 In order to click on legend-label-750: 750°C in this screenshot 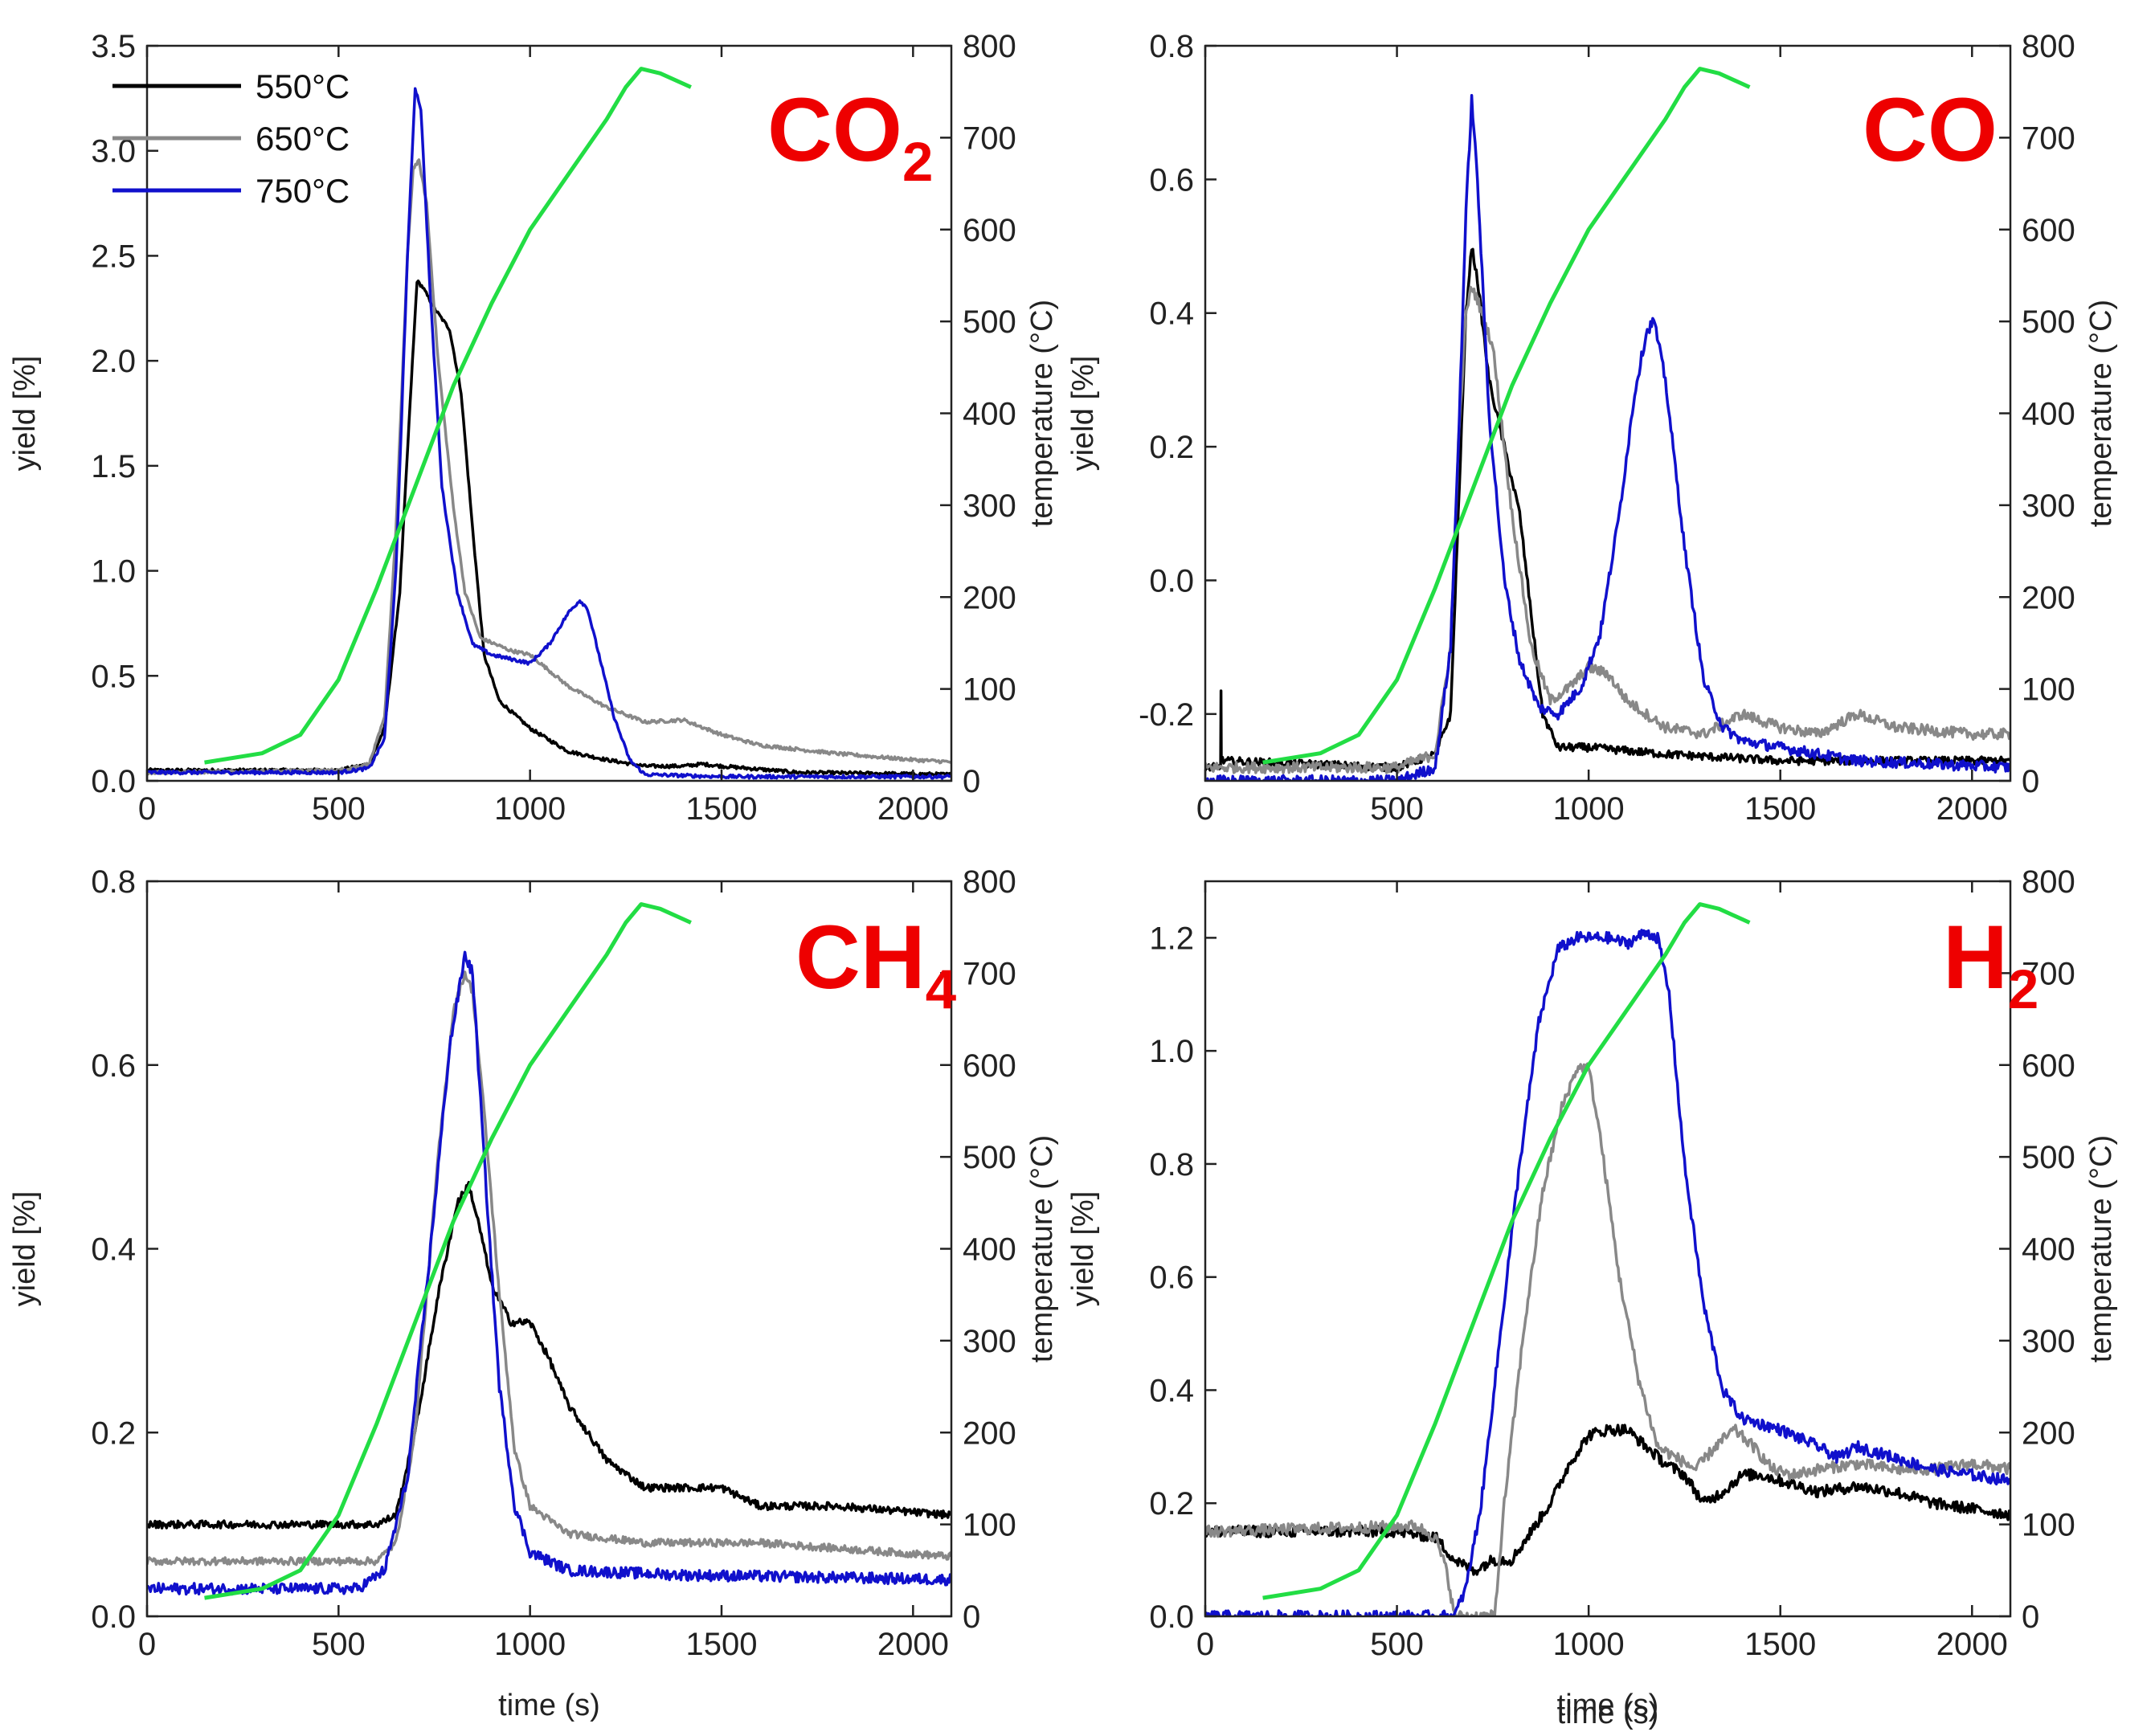, I will do `click(303, 191)`.